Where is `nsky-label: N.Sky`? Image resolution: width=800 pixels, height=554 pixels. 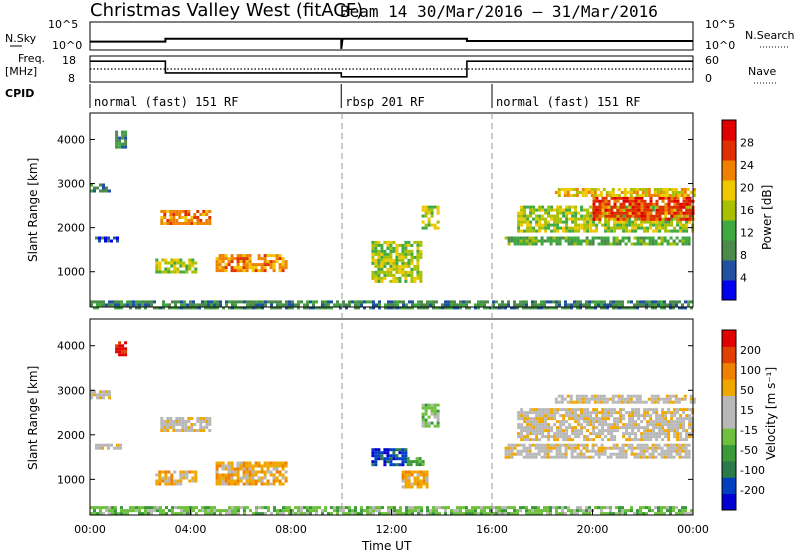 nsky-label: N.Sky is located at coordinates (21, 38).